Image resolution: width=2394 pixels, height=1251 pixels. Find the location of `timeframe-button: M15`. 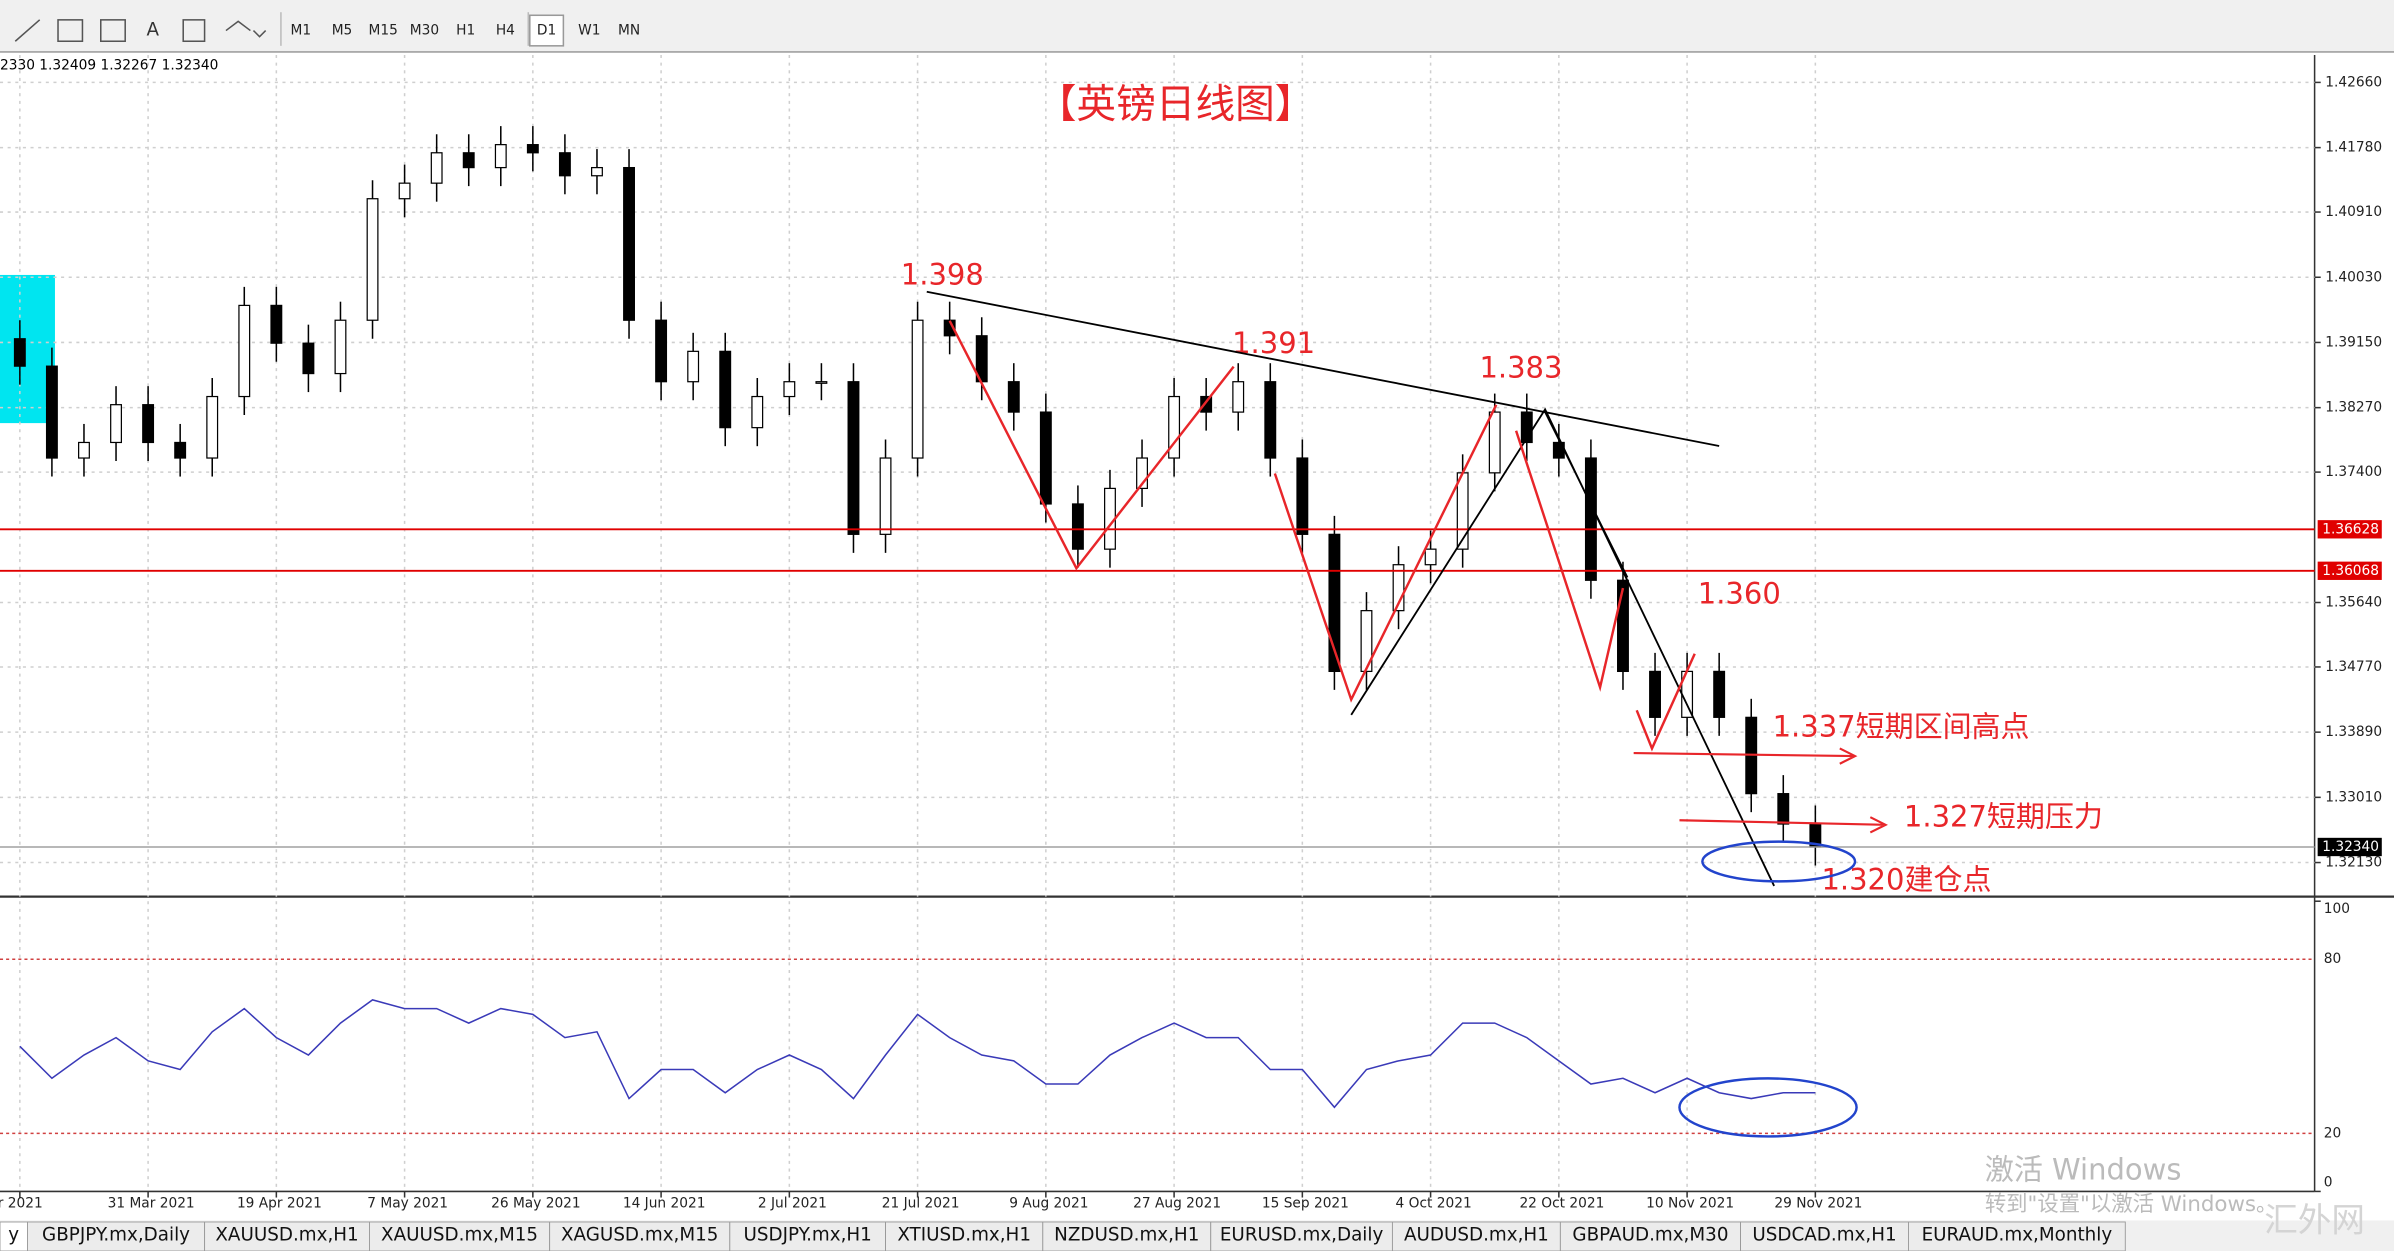

timeframe-button: M15 is located at coordinates (383, 31).